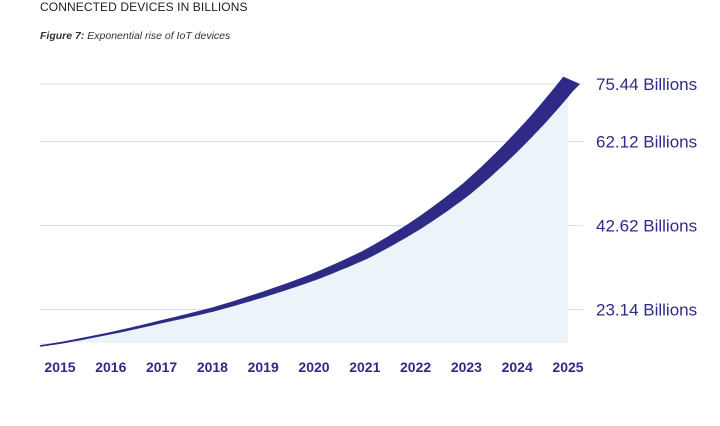  What do you see at coordinates (161, 367) in the screenshot?
I see `x-tick-label: 2017` at bounding box center [161, 367].